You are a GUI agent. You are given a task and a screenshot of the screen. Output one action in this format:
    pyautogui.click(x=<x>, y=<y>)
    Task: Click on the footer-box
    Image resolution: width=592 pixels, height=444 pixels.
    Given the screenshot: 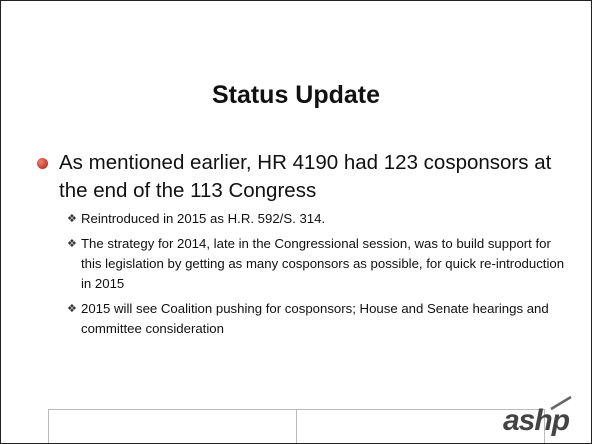 What is the action you would take?
    pyautogui.click(x=296, y=426)
    